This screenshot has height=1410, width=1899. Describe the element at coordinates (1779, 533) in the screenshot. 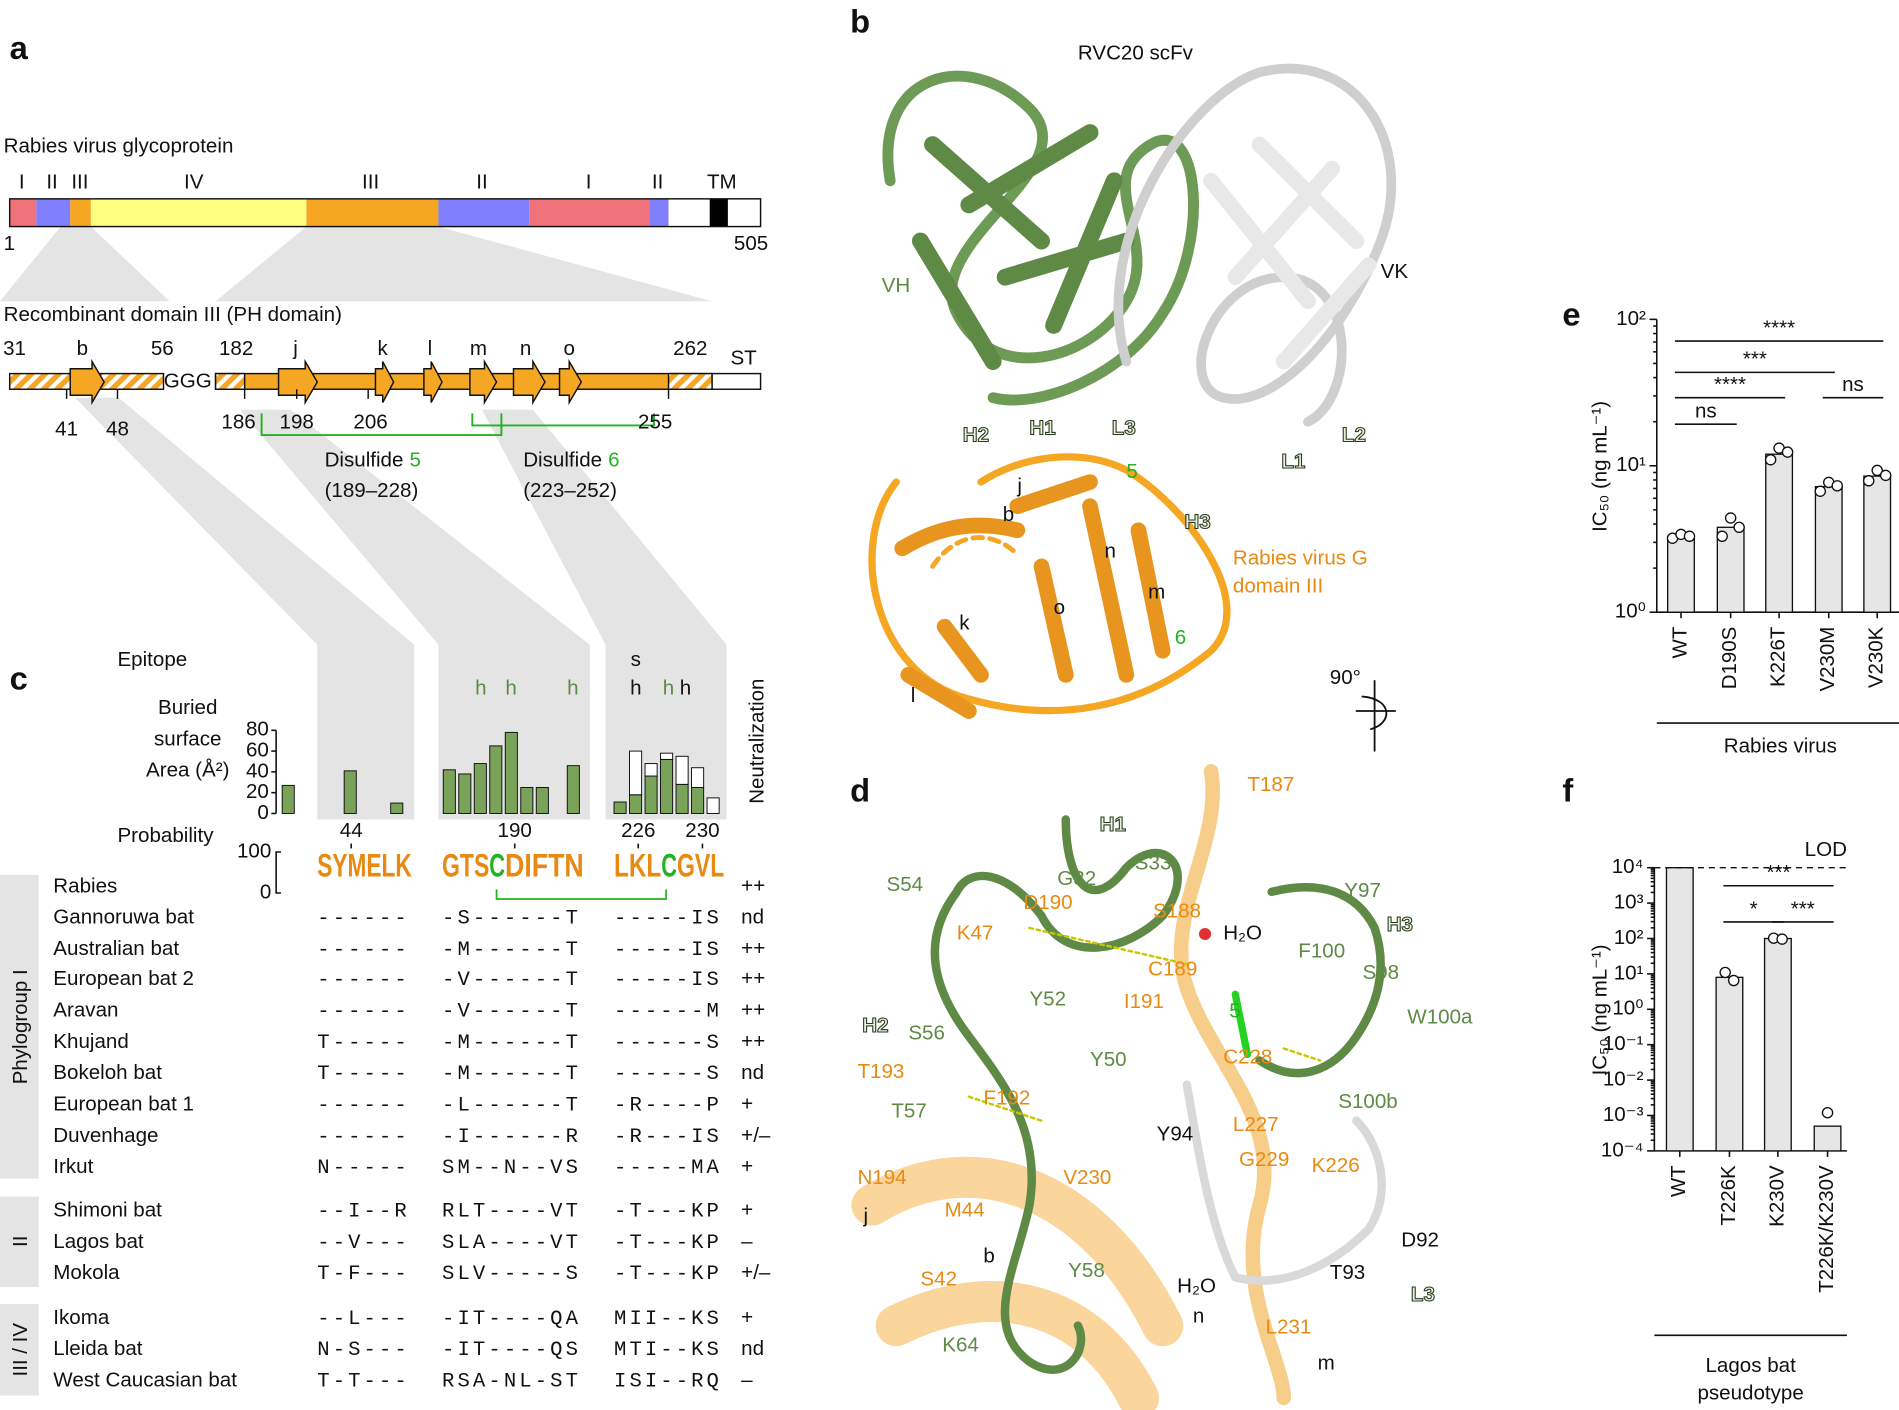

I see `bar` at that location.